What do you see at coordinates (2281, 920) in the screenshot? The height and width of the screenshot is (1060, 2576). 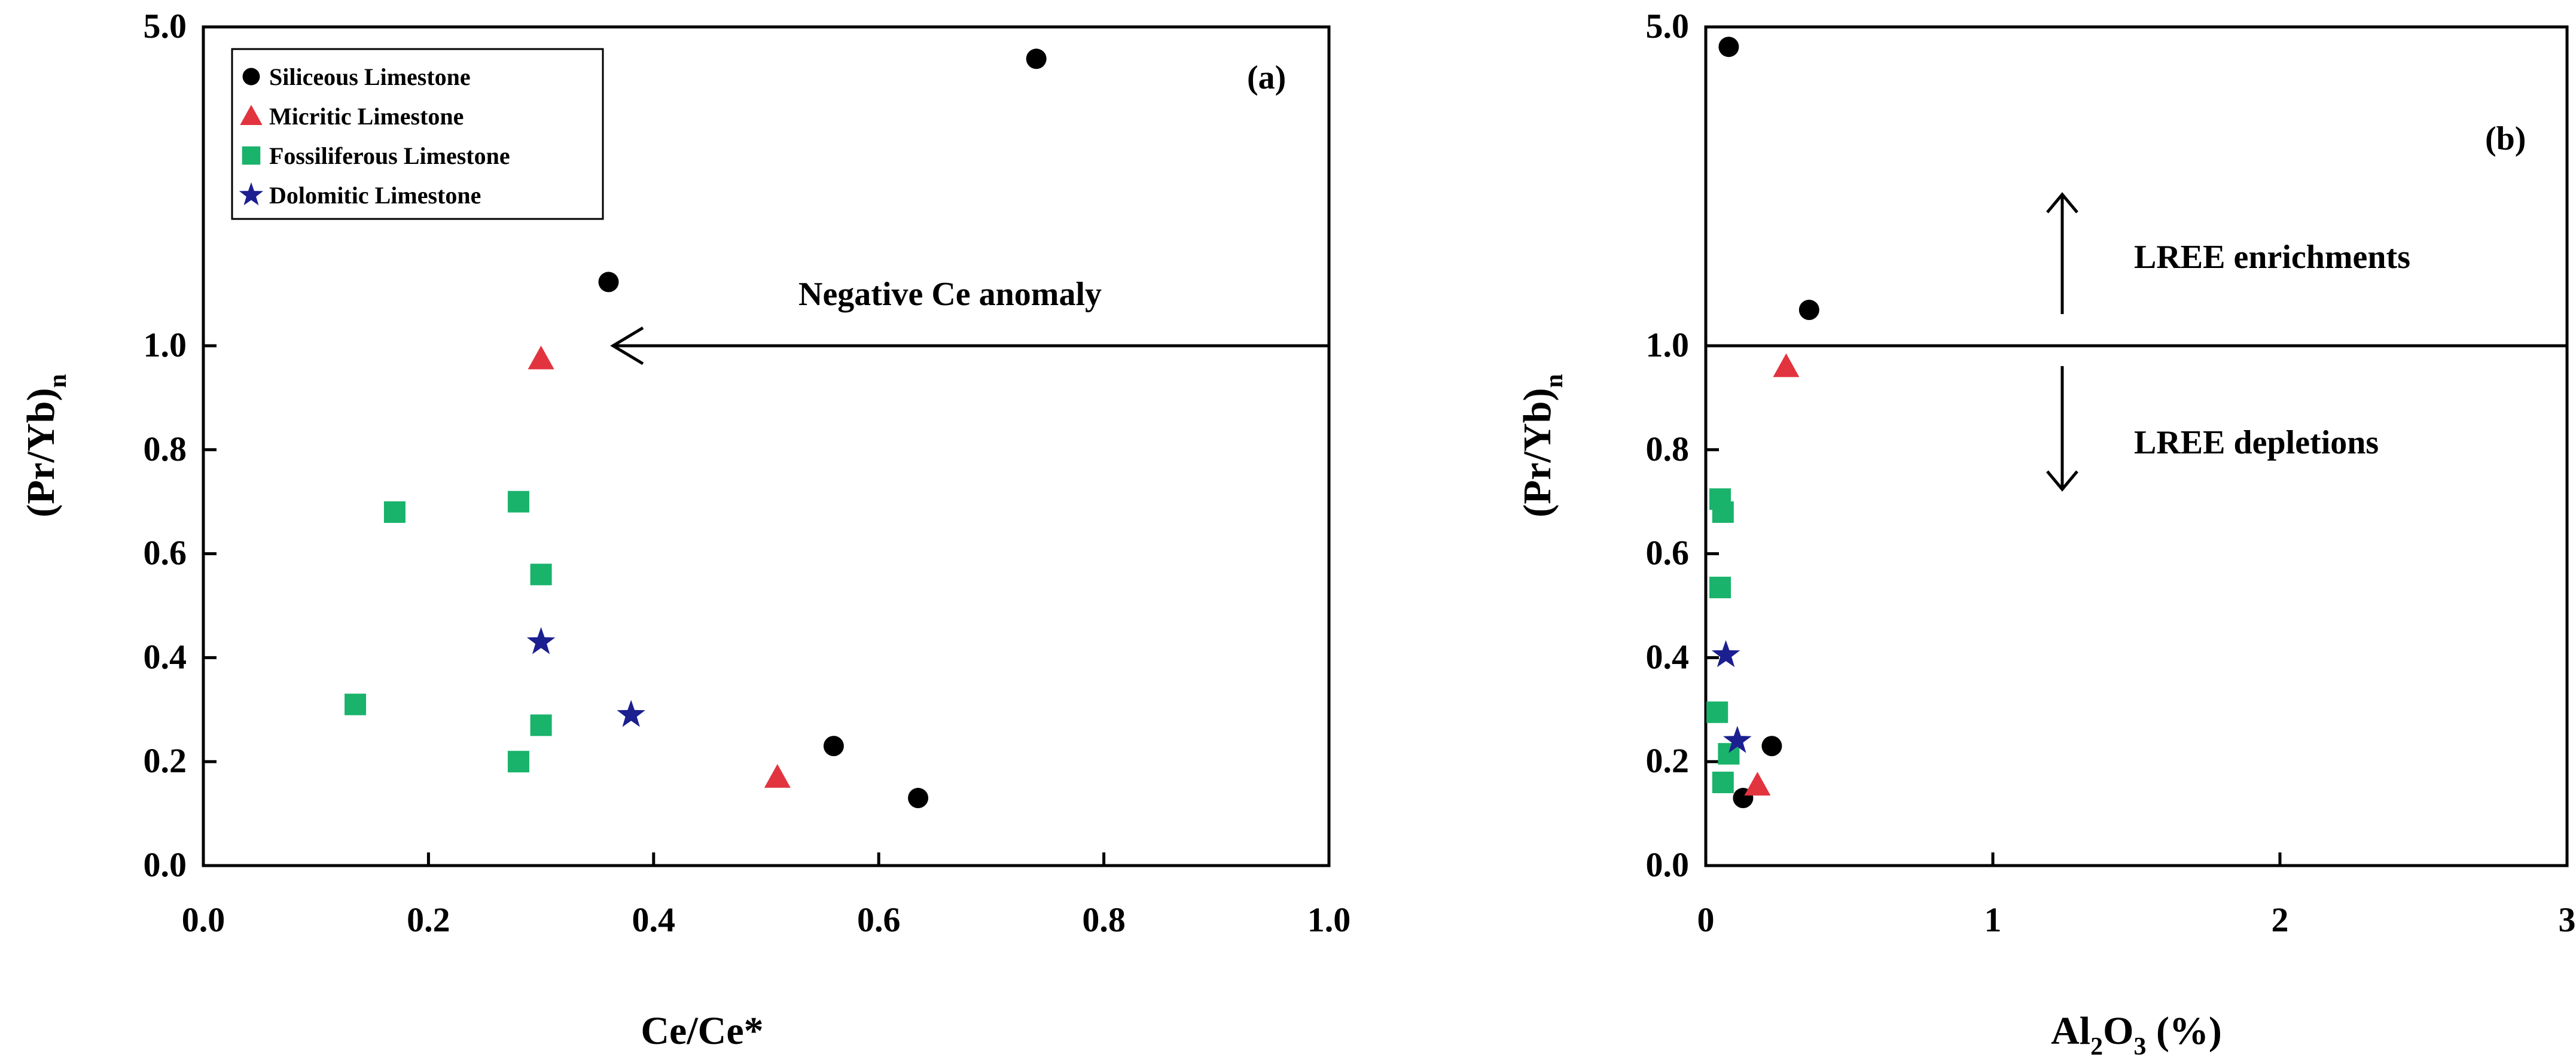 I see `x-tick-label: 2` at bounding box center [2281, 920].